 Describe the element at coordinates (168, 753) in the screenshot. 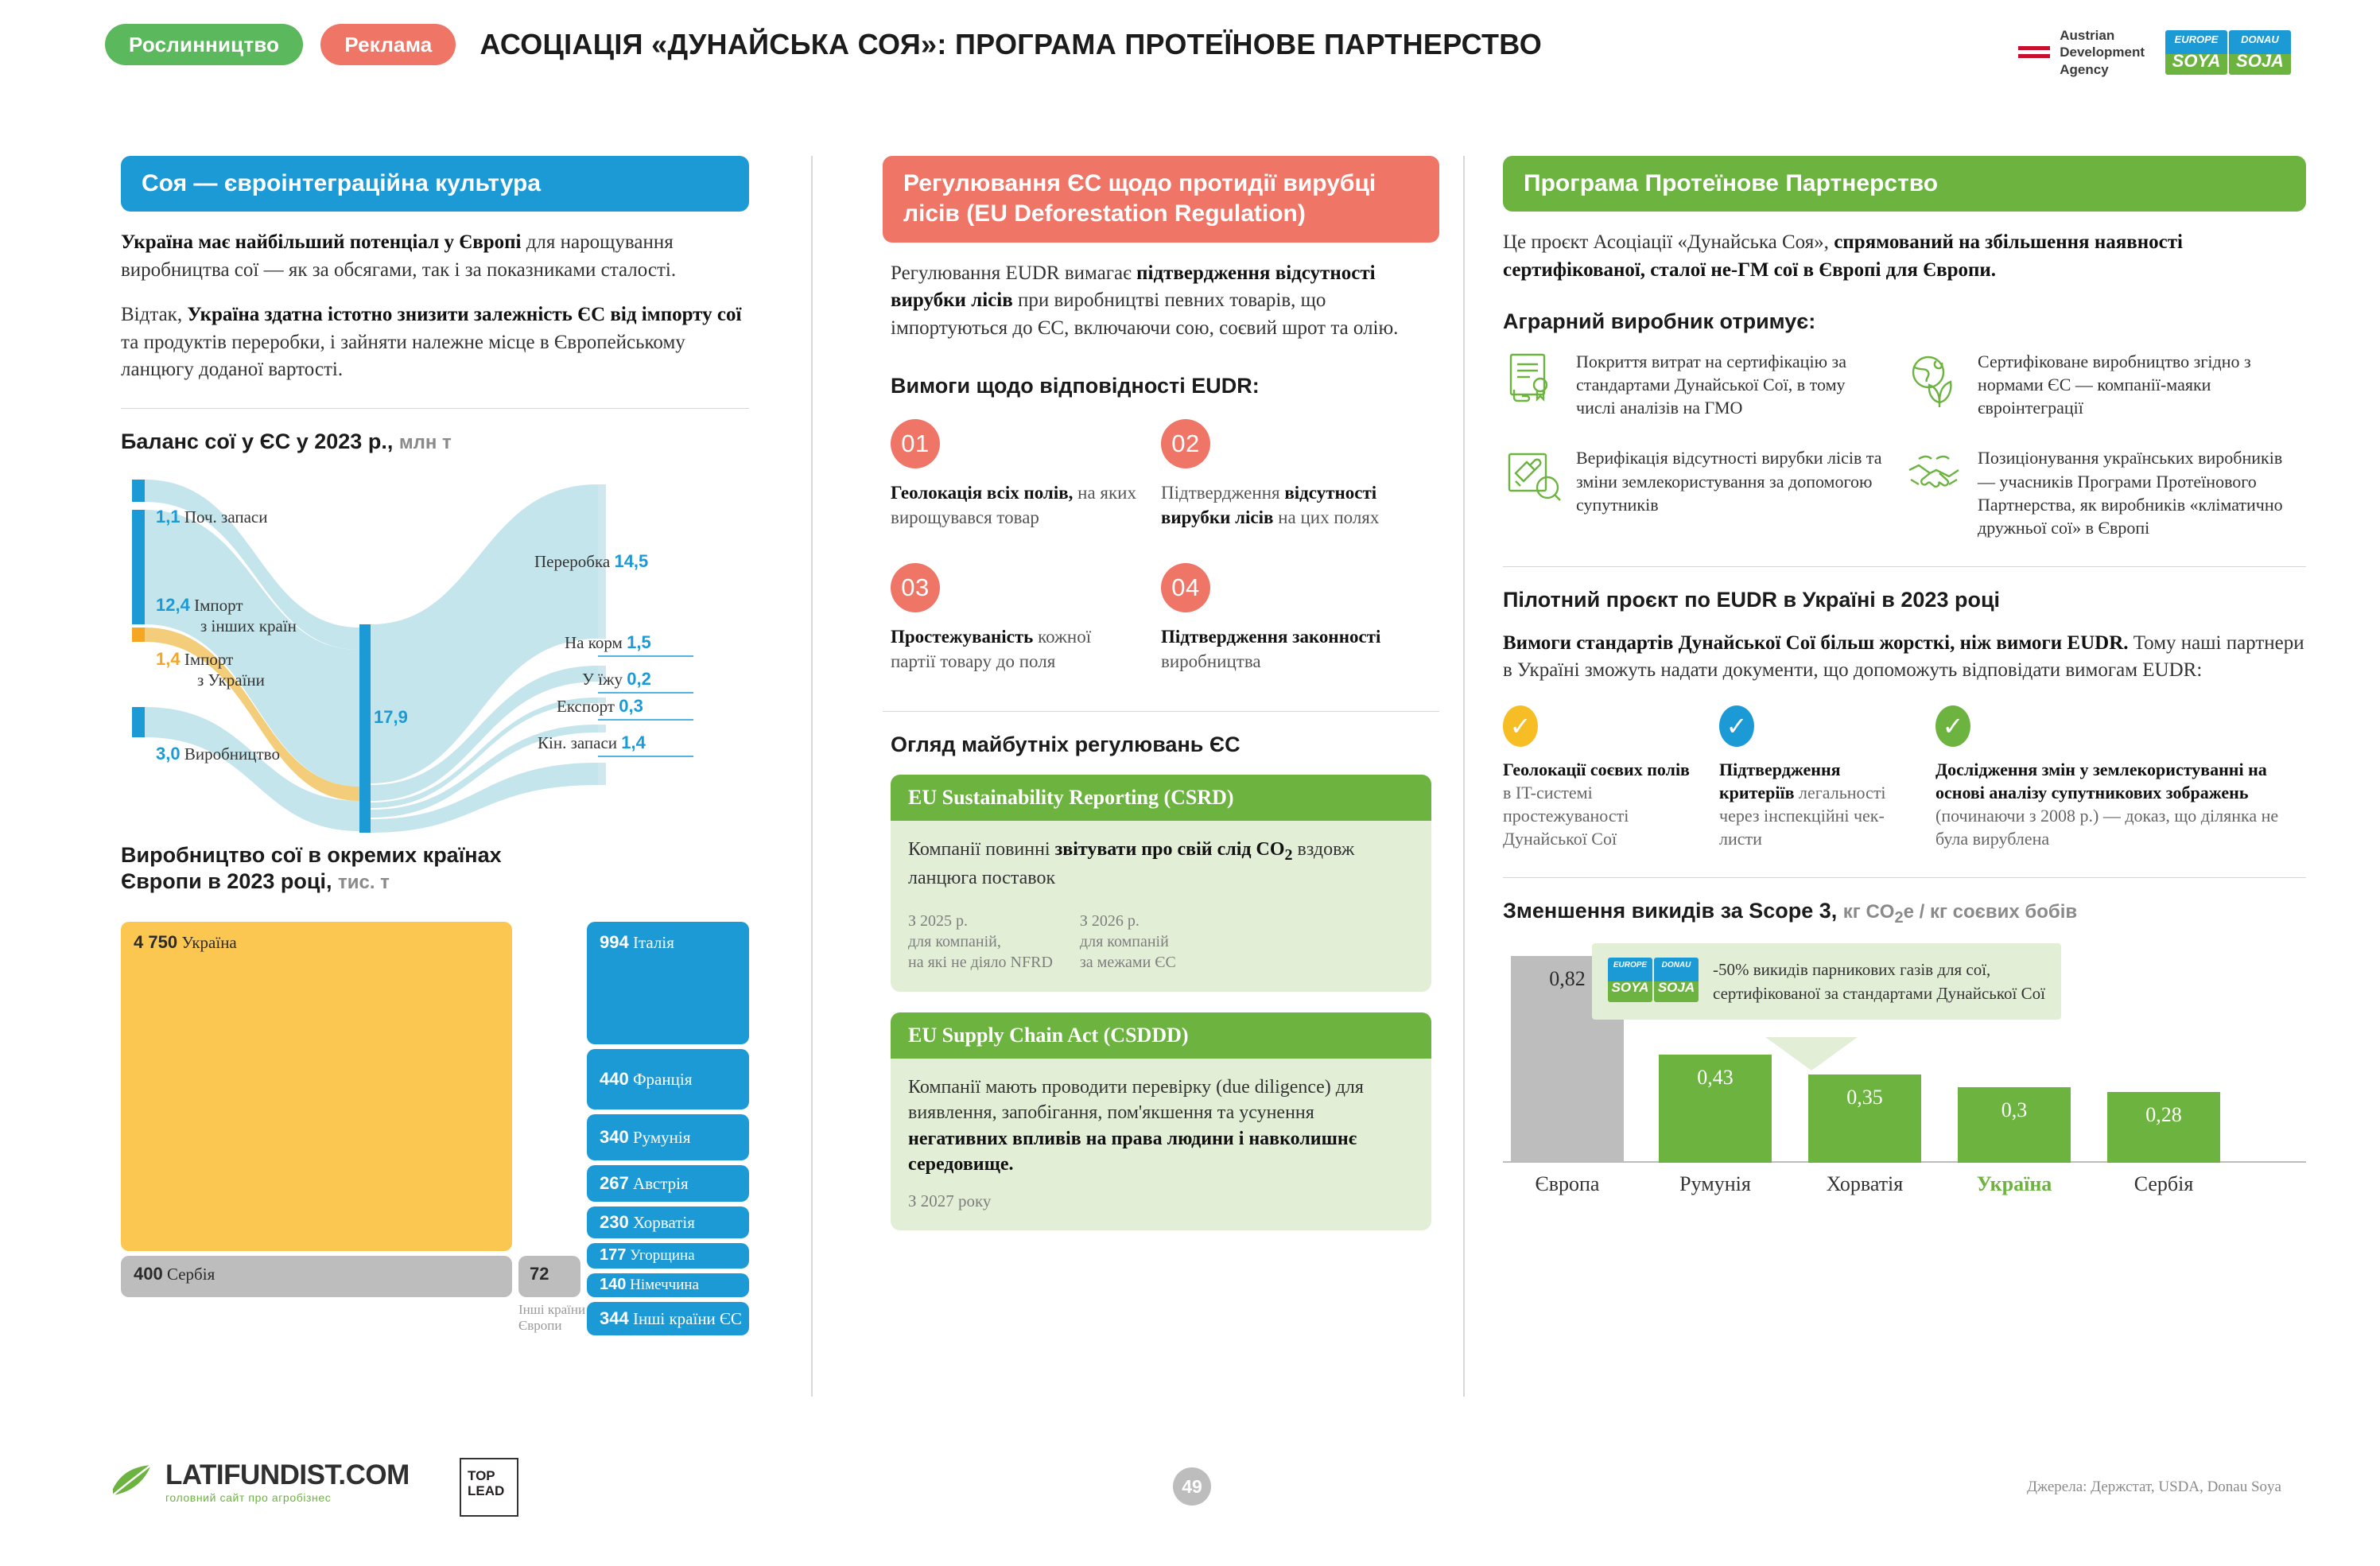

I see `sankey-value-production: 3,0` at that location.